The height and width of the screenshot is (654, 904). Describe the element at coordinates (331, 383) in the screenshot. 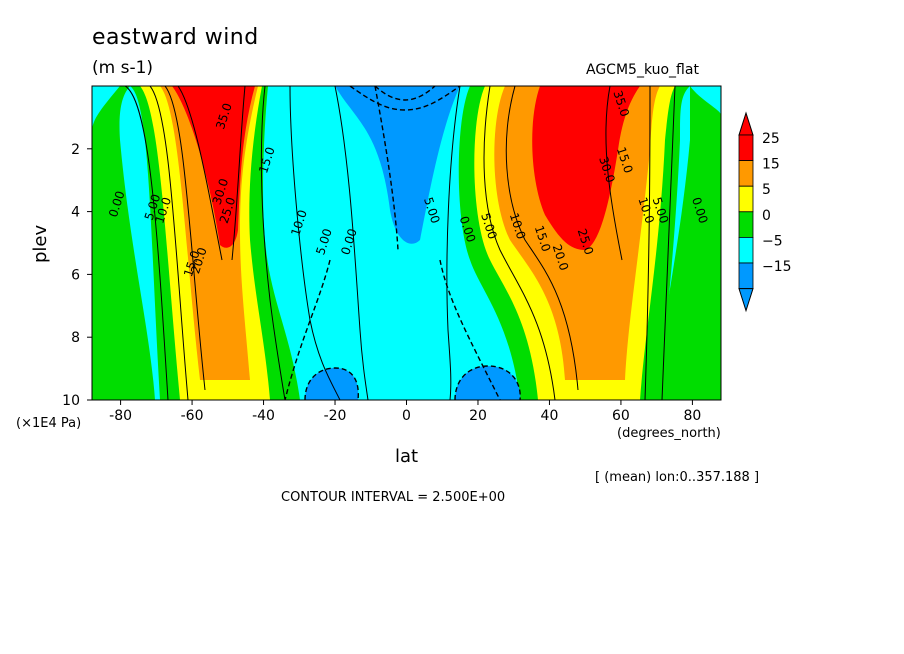

I see `lobe-south-dashed` at that location.